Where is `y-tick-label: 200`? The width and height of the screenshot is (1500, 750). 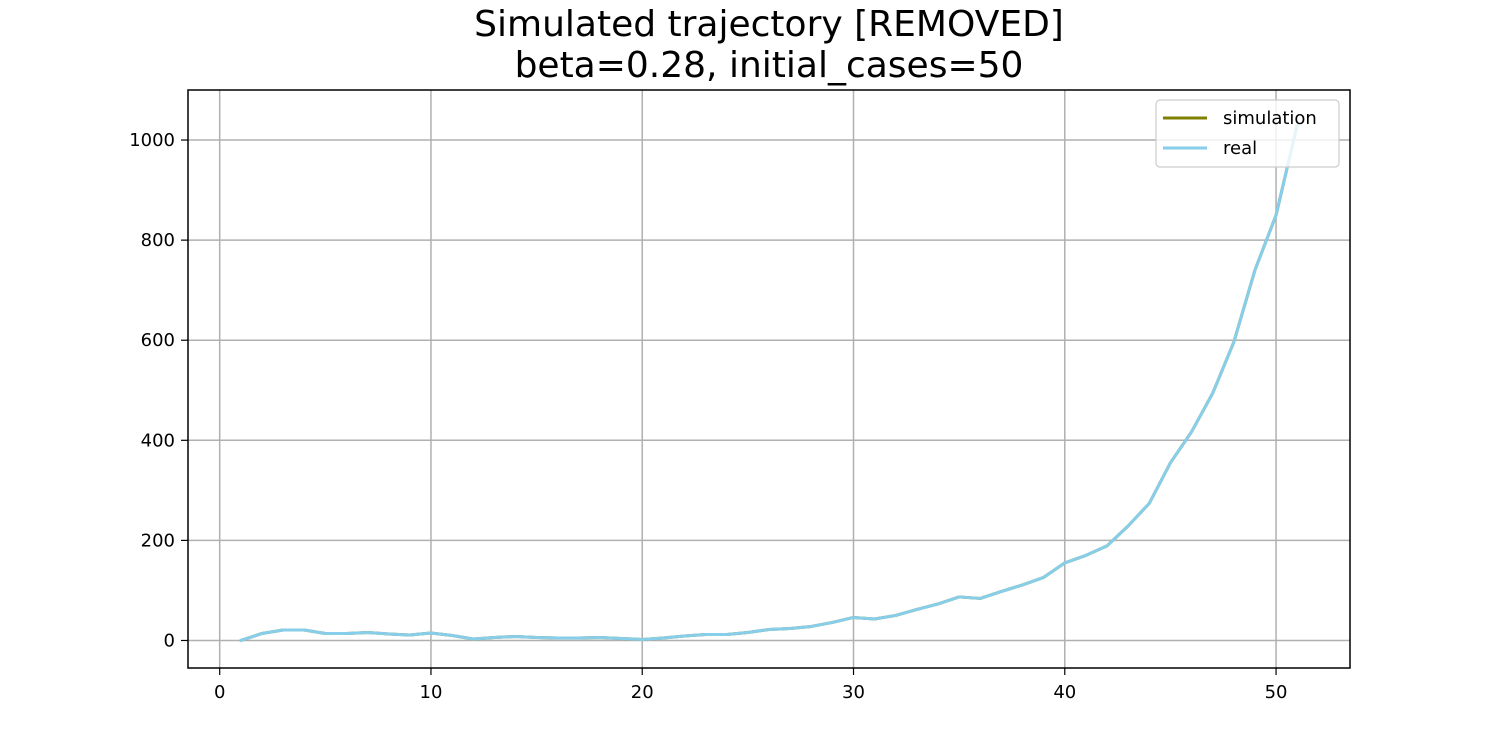 y-tick-label: 200 is located at coordinates (158, 540).